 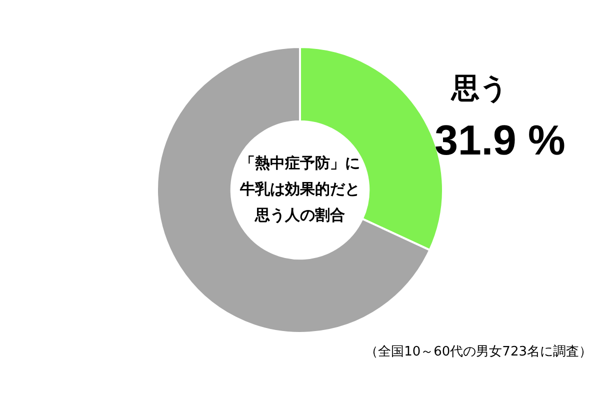 What do you see at coordinates (479, 87) in the screenshot?
I see `slice-label: 思う` at bounding box center [479, 87].